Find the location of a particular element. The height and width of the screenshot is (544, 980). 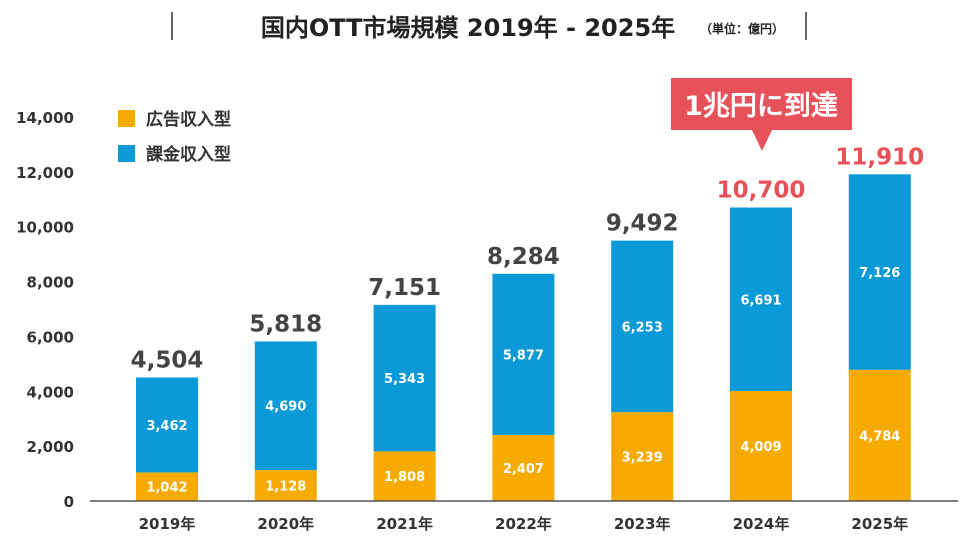

y-tick-label: 12,000 is located at coordinates (45, 173).